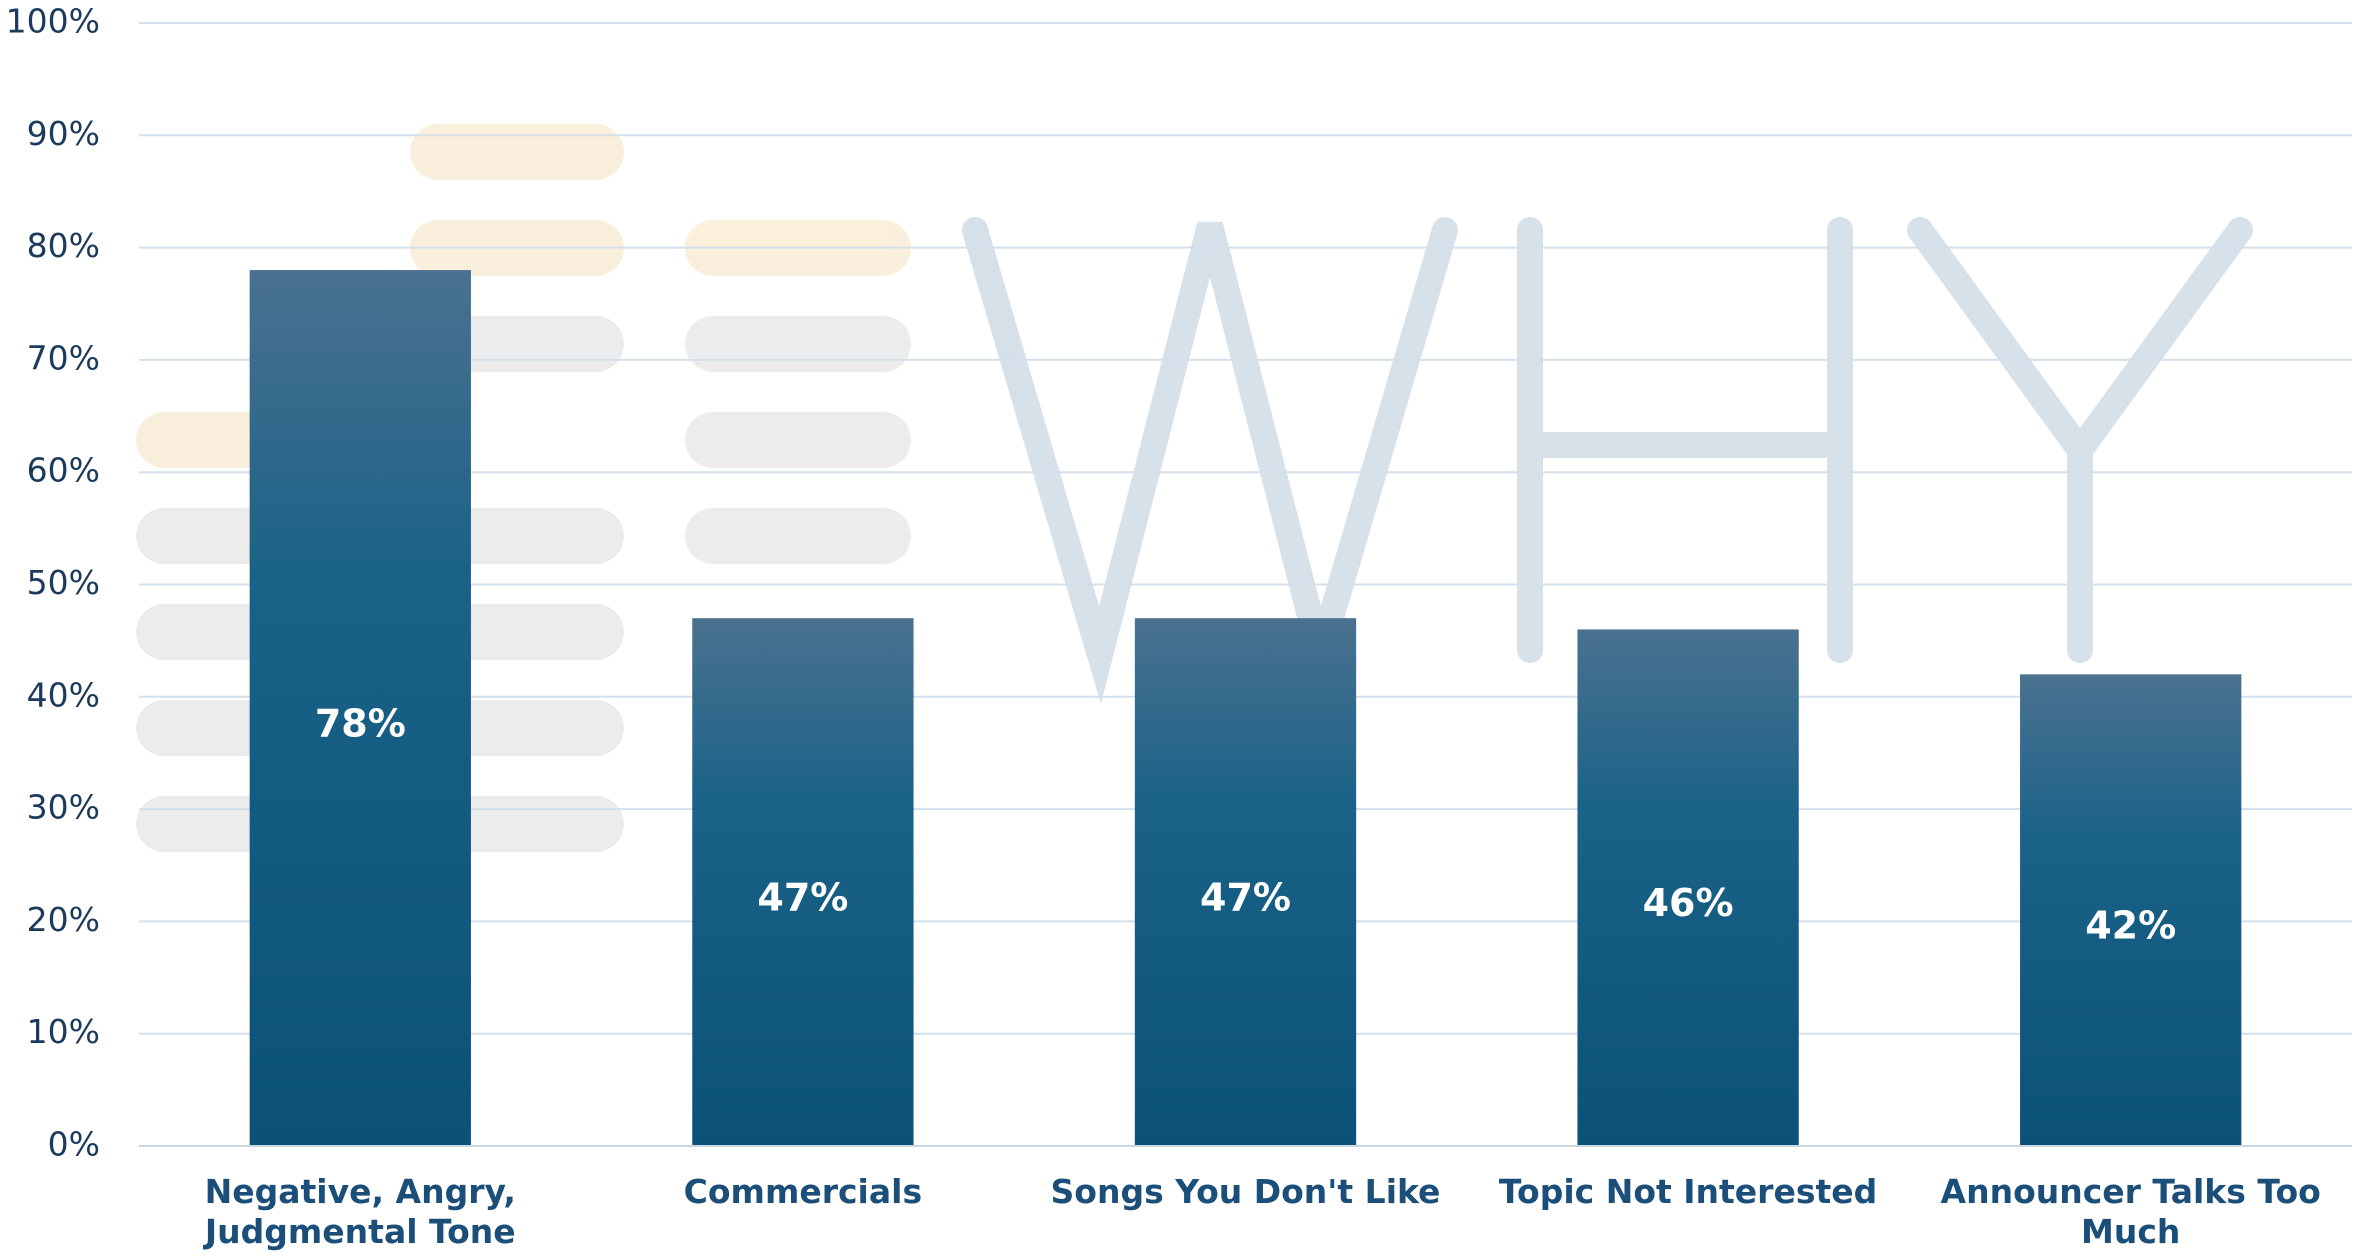 The height and width of the screenshot is (1258, 2364). I want to click on x-tick-label: Commercials, so click(803, 1191).